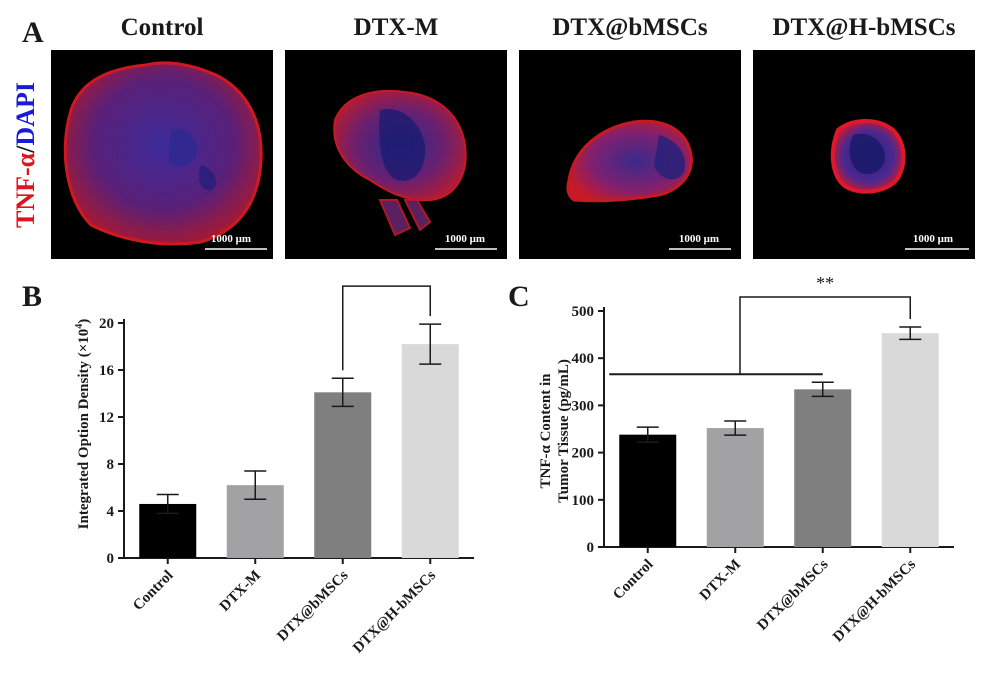 Image resolution: width=1004 pixels, height=693 pixels. I want to click on stain-label-dapi: DAPI, so click(25, 114).